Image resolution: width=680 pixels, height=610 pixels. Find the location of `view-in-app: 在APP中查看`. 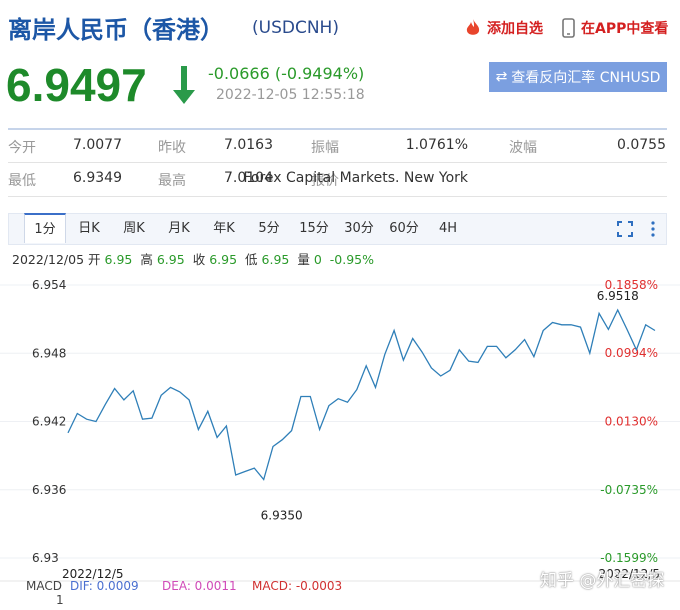

view-in-app: 在APP中查看 is located at coordinates (614, 28).